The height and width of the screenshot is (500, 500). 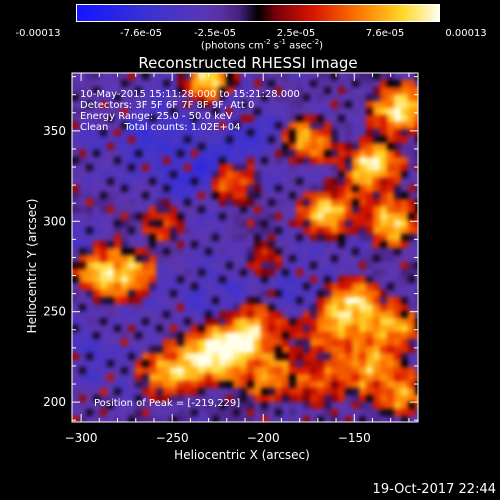 What do you see at coordinates (262, 45) in the screenshot?
I see `colorbar-units: (photons cm-2 s-1 asec-2)` at bounding box center [262, 45].